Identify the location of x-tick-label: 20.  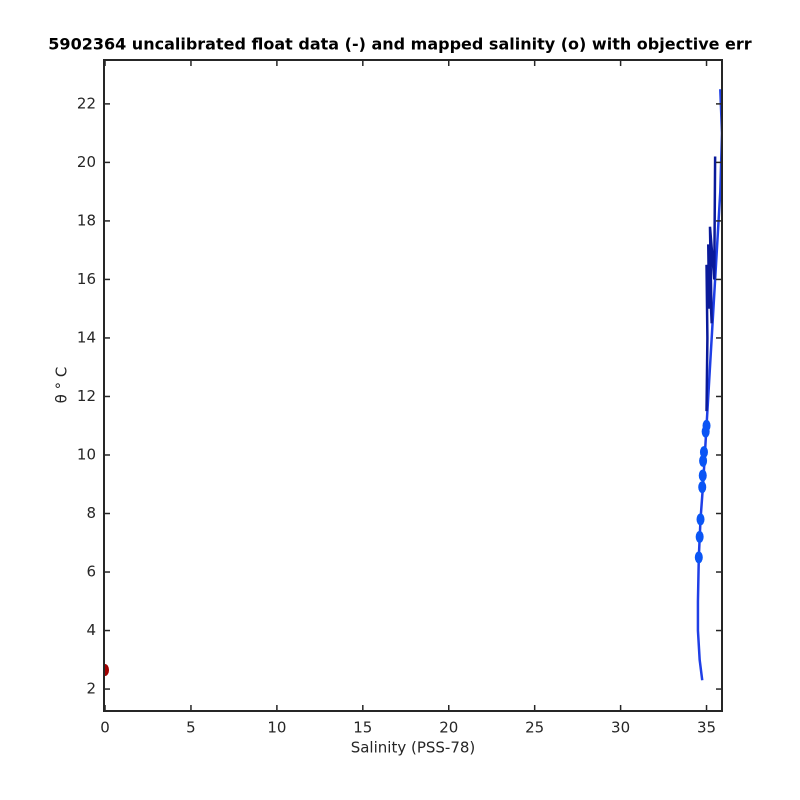
(448, 728).